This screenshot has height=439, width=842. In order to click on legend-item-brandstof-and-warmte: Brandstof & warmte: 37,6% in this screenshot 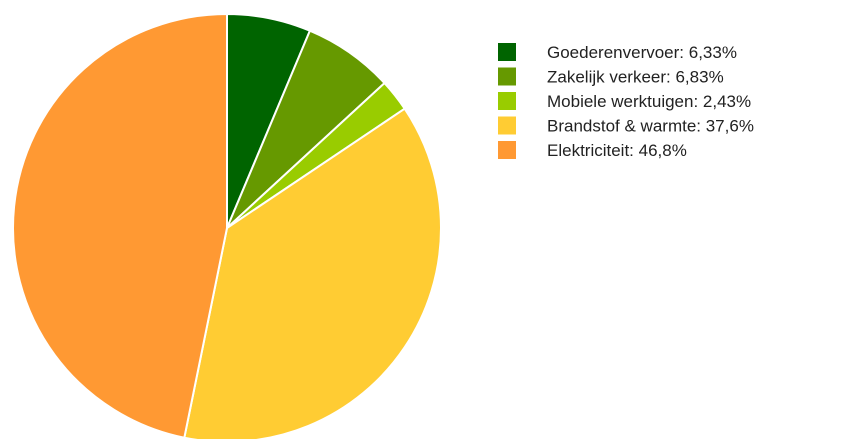, I will do `click(626, 126)`.